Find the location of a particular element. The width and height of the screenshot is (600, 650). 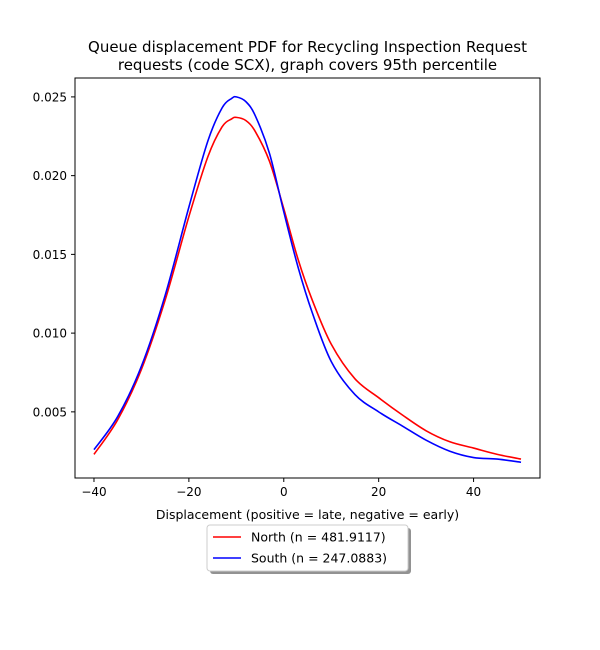

x-tick-label: −20 is located at coordinates (188, 492).